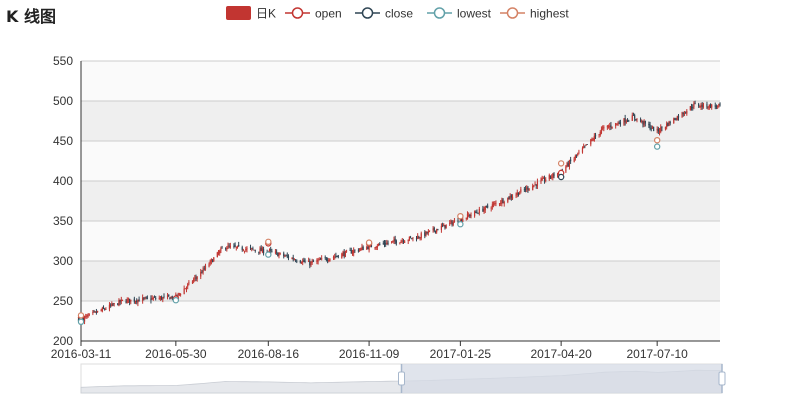 The height and width of the screenshot is (400, 800). Describe the element at coordinates (63, 101) in the screenshot. I see `y-tick-label: 500` at that location.